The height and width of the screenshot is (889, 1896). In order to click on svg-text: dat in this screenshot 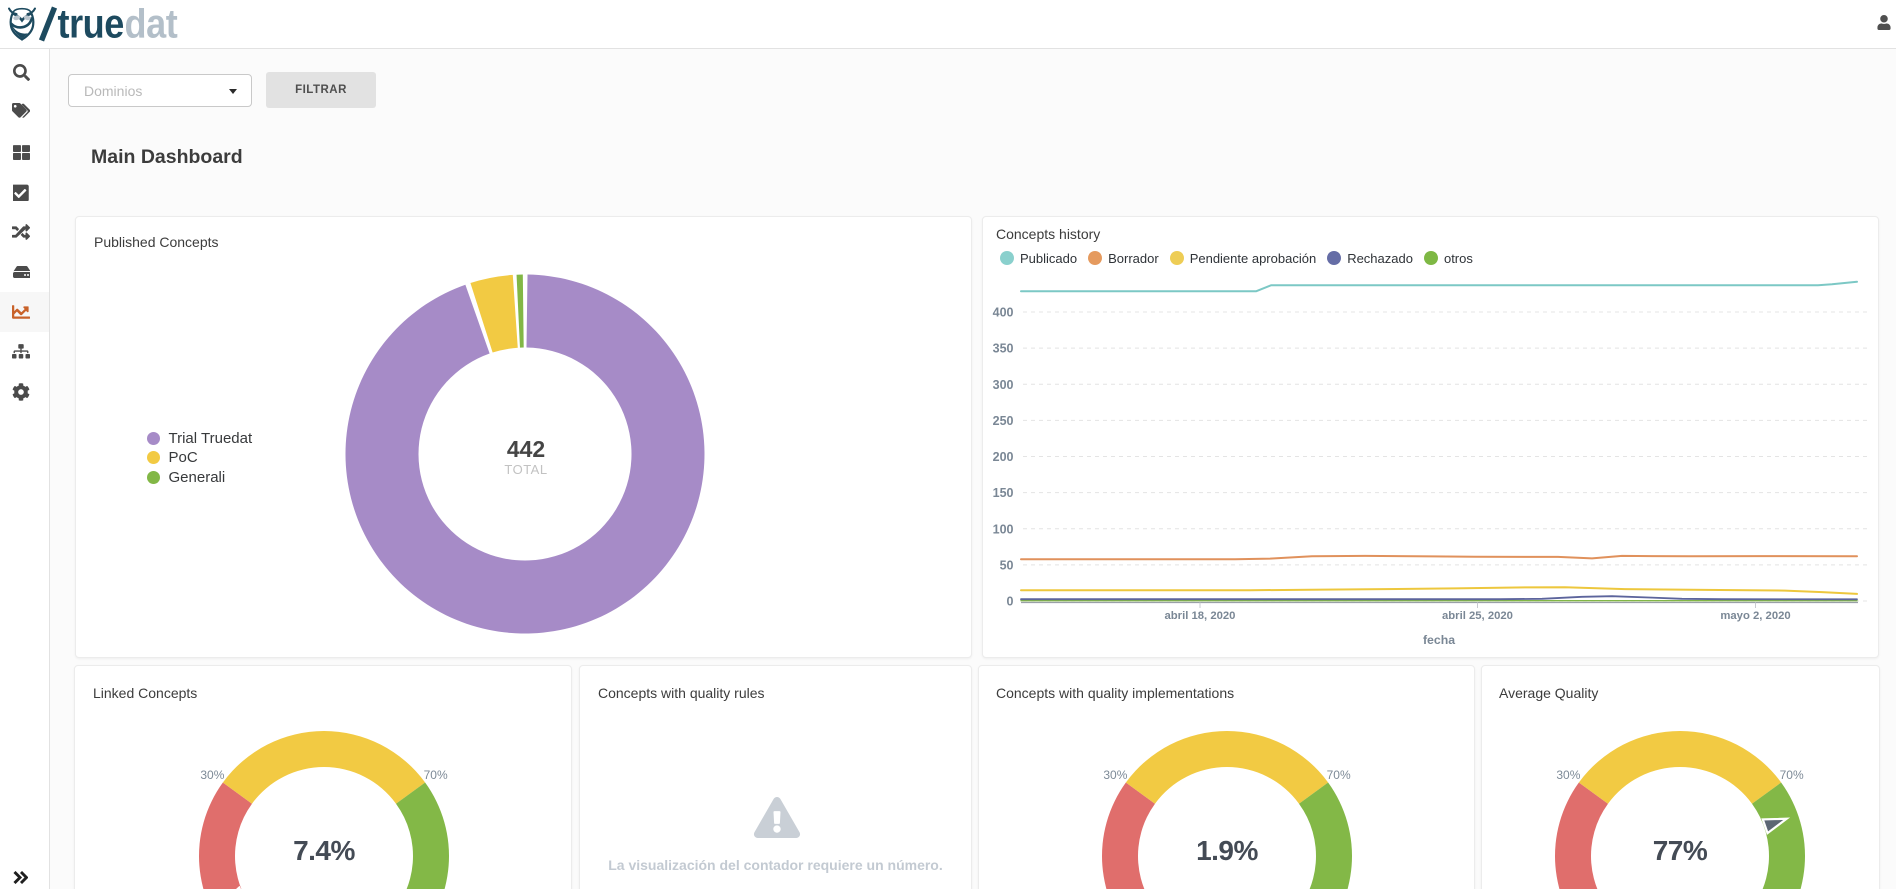, I will do `click(151, 24)`.